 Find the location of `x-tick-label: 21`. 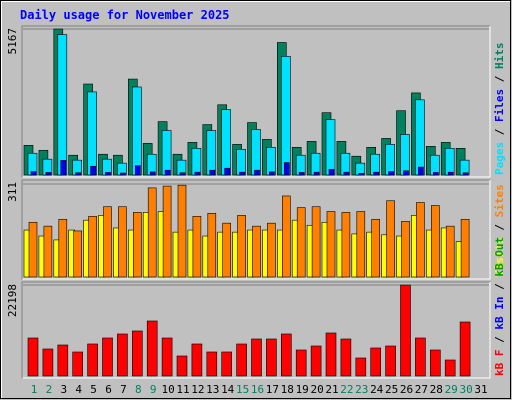

x-tick-label: 21 is located at coordinates (331, 389).